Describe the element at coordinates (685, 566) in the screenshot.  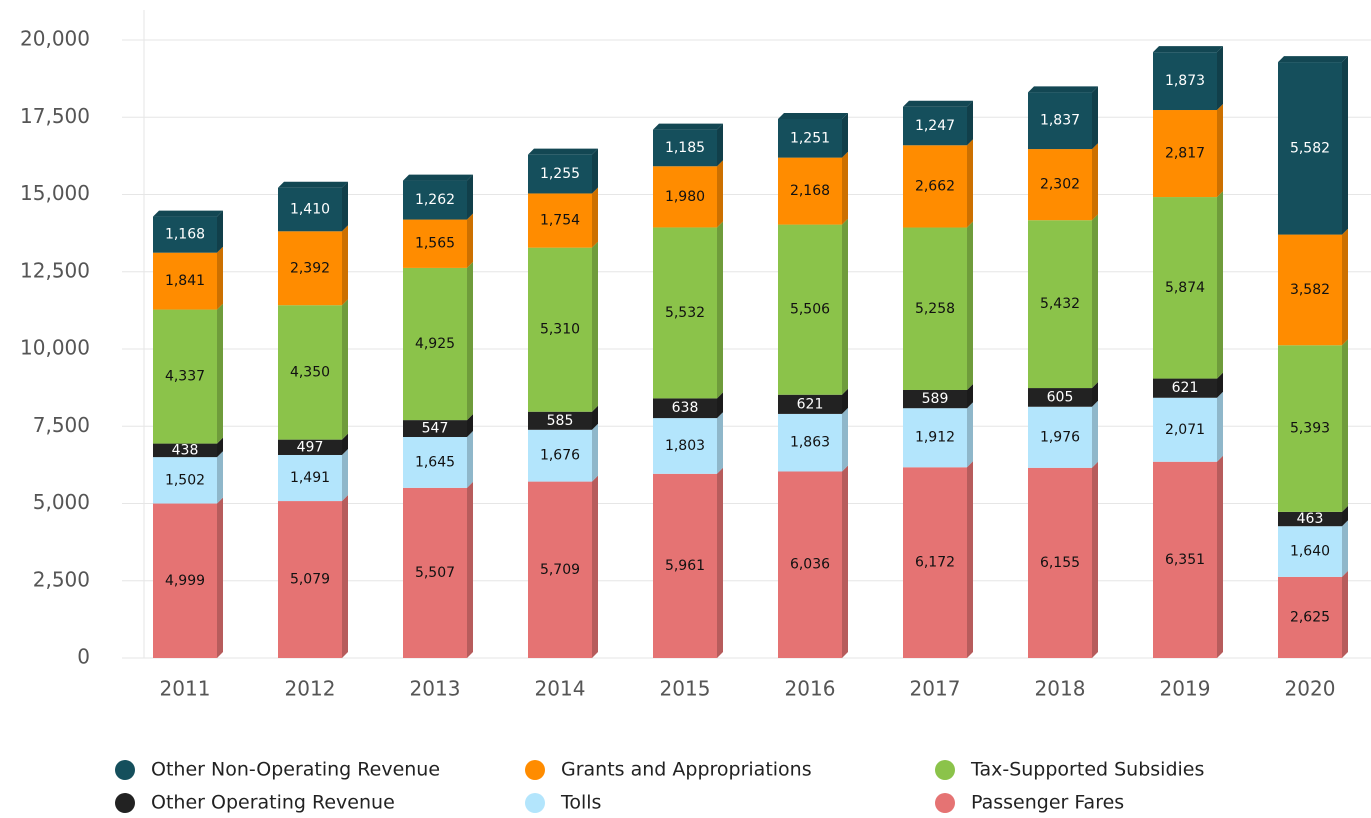
I see `data-label: 5,961` at that location.